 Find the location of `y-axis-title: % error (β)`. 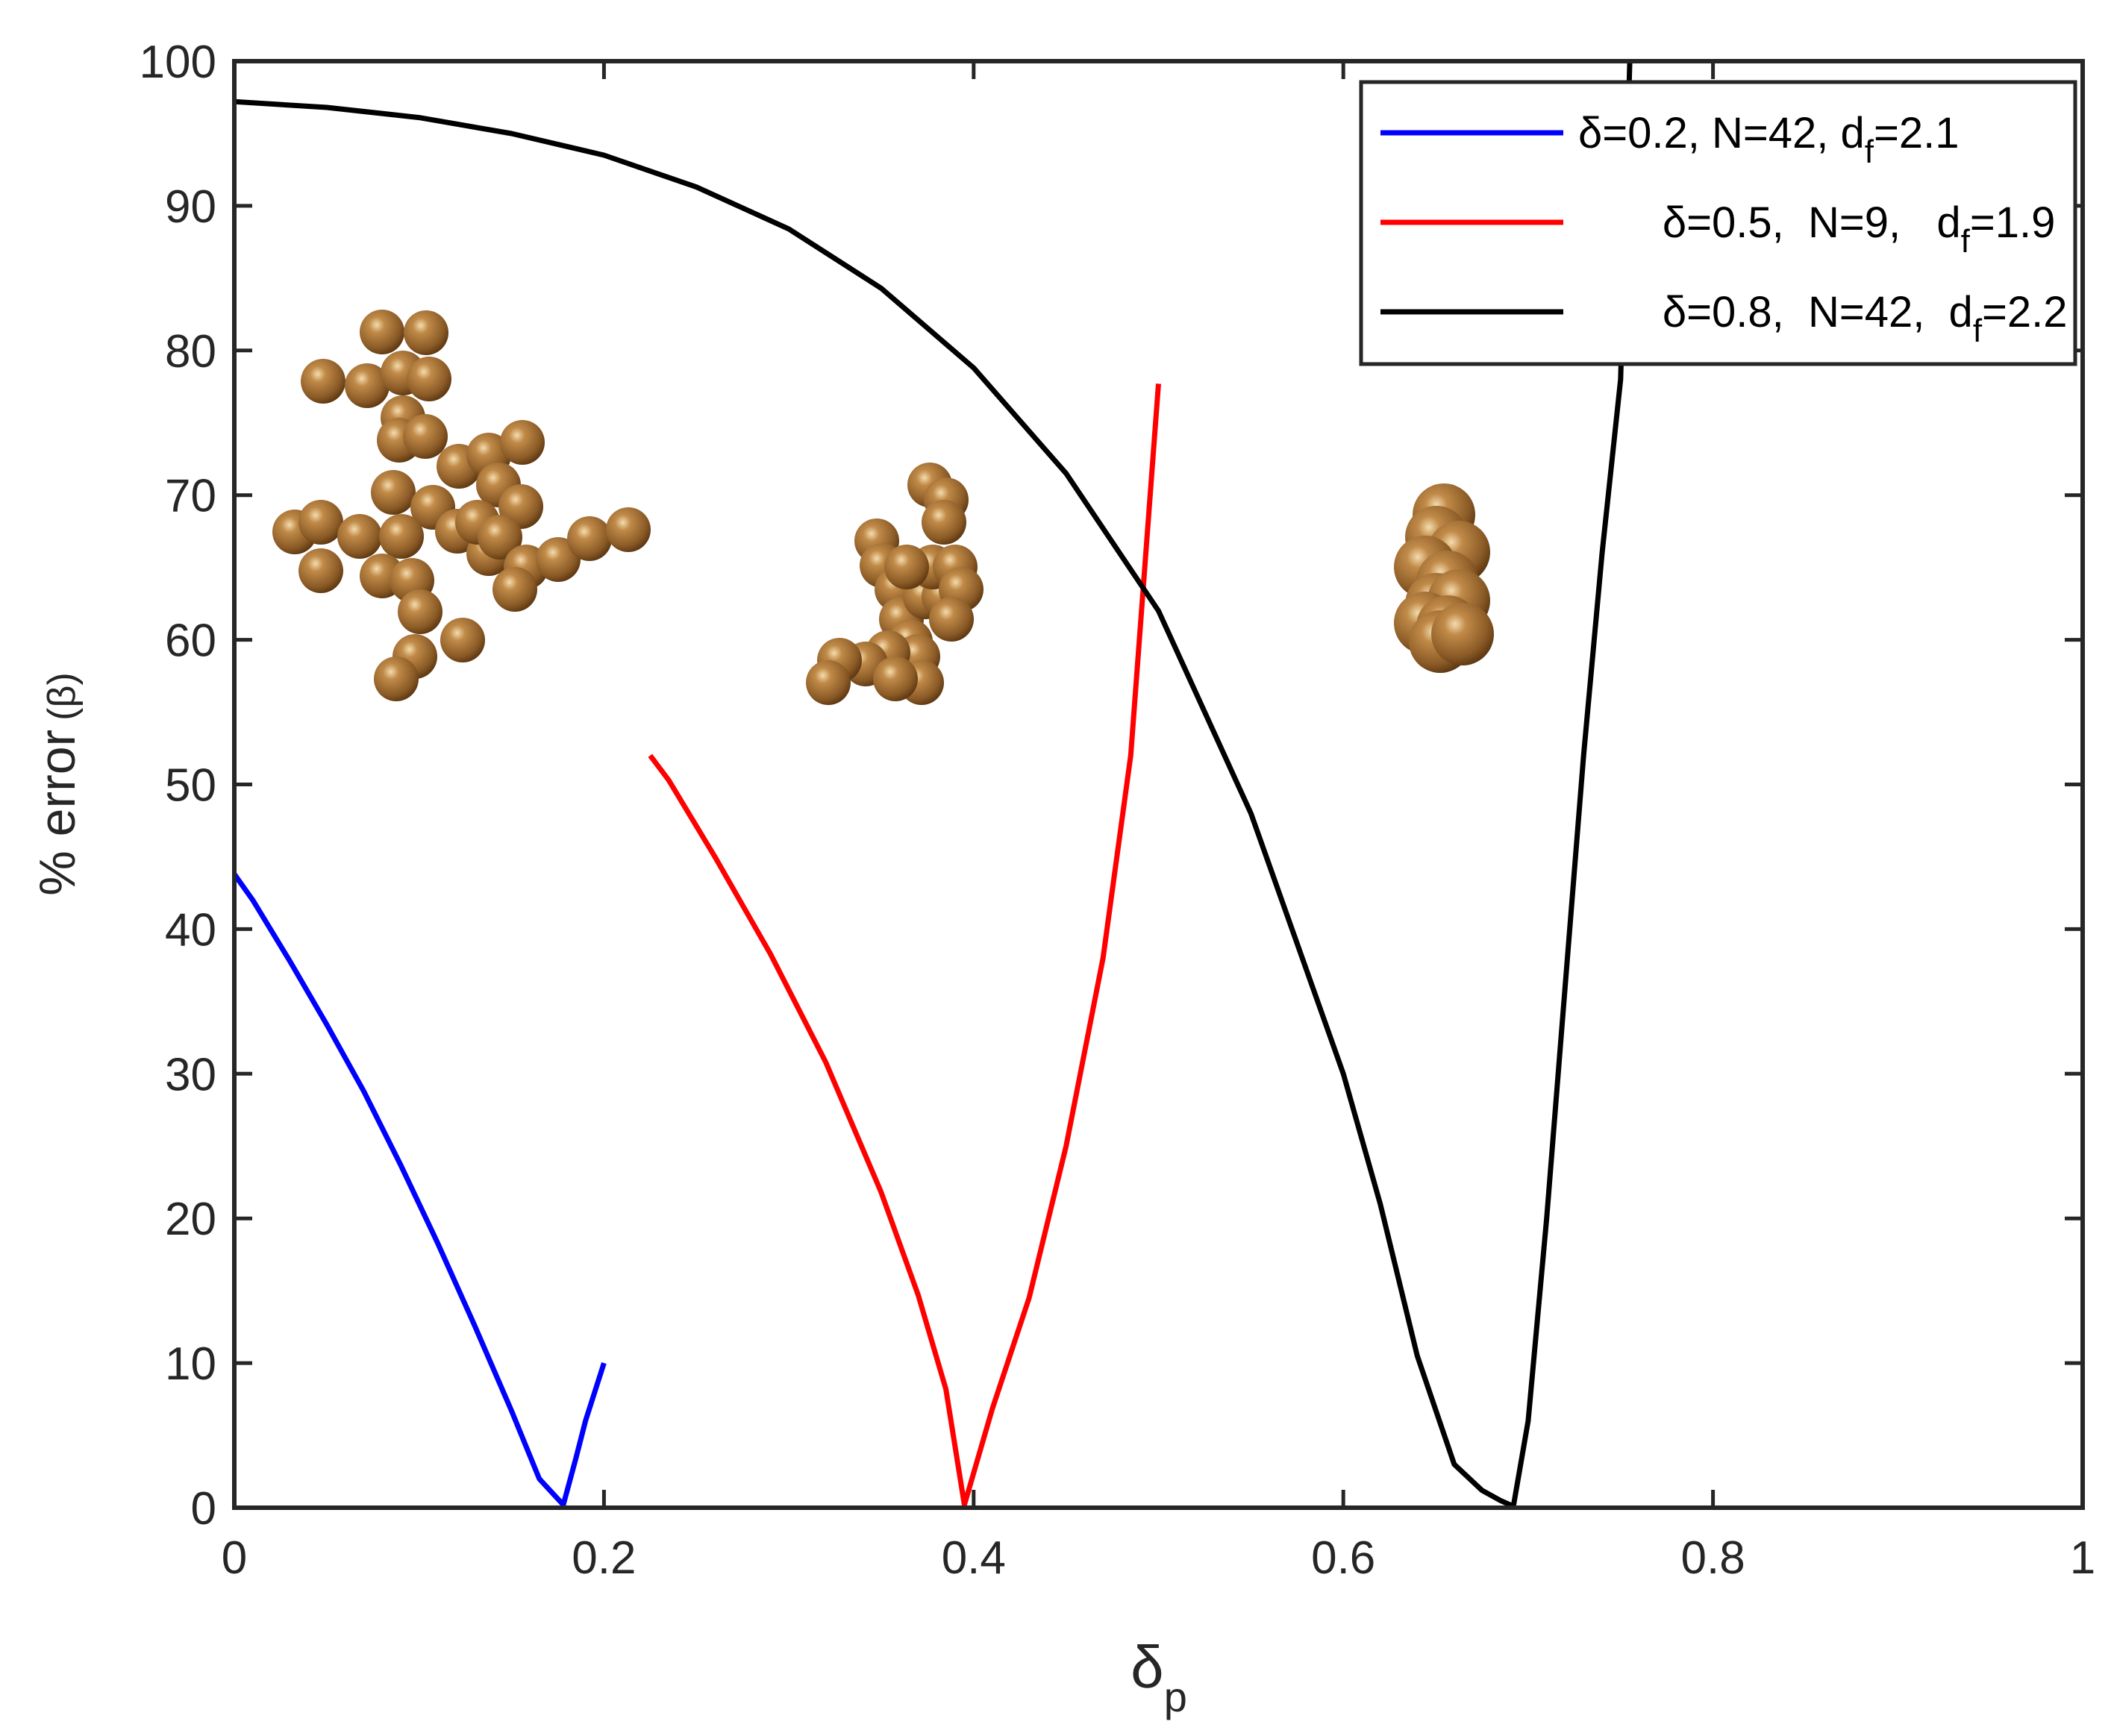

y-axis-title: % error (β) is located at coordinates (58, 784).